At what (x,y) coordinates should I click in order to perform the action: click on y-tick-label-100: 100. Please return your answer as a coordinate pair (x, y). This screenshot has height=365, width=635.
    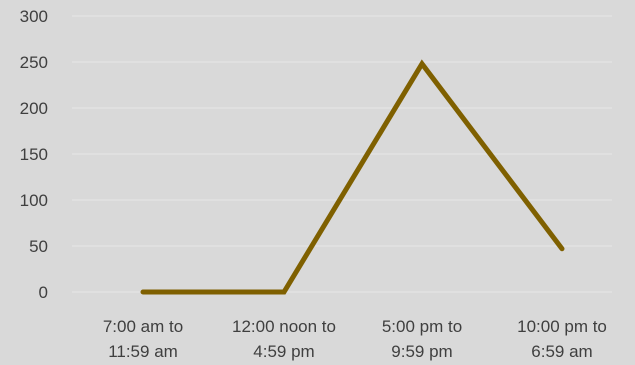
    Looking at the image, I should click on (34, 200).